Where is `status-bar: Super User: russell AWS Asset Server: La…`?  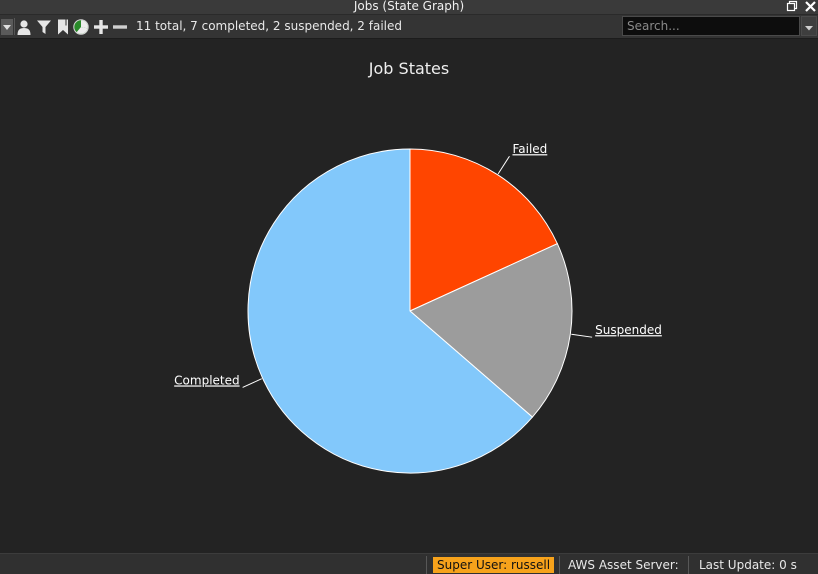
status-bar: Super User: russell AWS Asset Server: La… is located at coordinates (409, 563).